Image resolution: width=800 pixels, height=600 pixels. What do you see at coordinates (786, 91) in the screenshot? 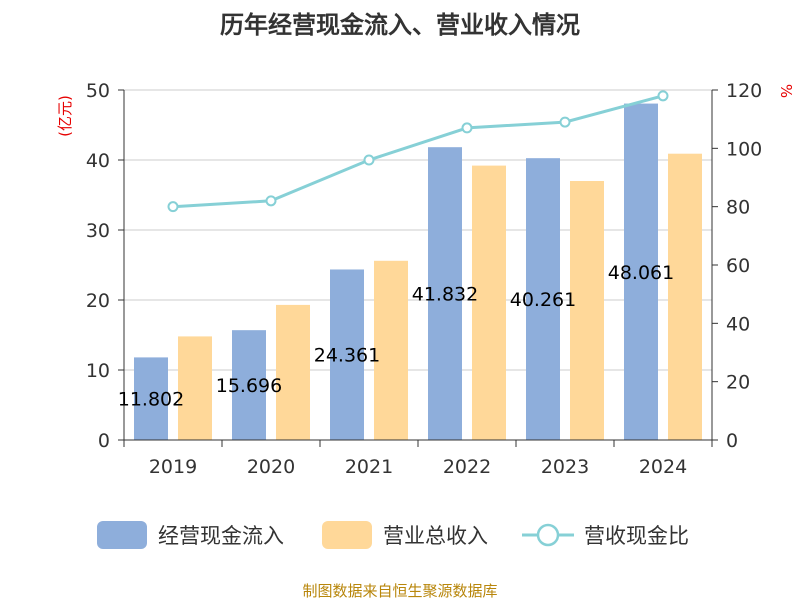
I see `y-right-axis-label: %` at bounding box center [786, 91].